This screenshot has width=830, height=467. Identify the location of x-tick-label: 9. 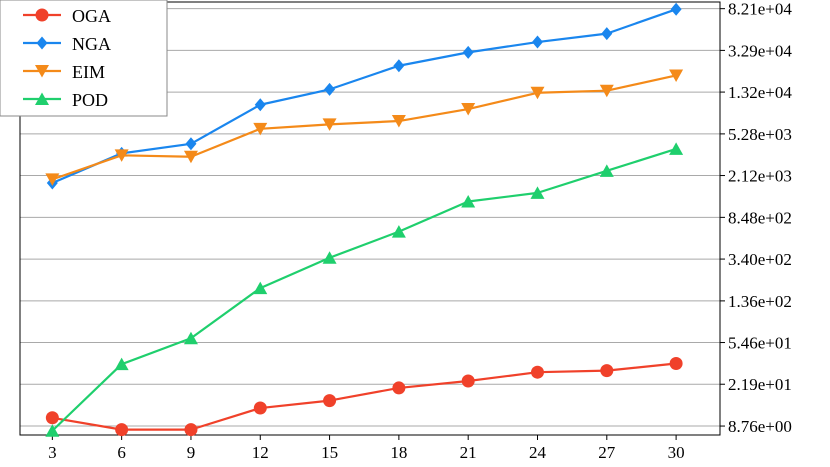
(191, 452).